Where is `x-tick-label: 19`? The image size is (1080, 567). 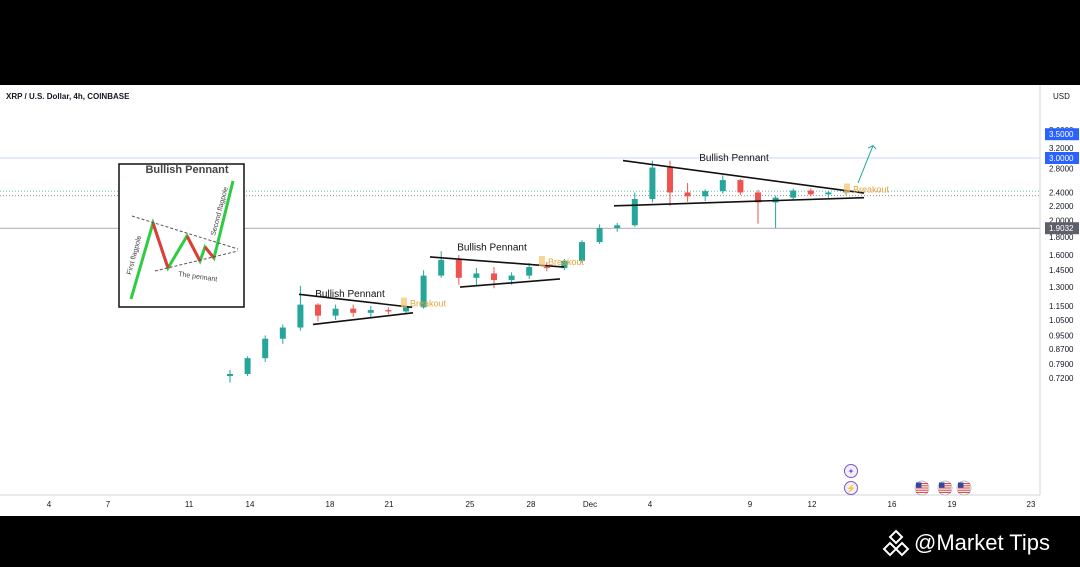 x-tick-label: 19 is located at coordinates (952, 504).